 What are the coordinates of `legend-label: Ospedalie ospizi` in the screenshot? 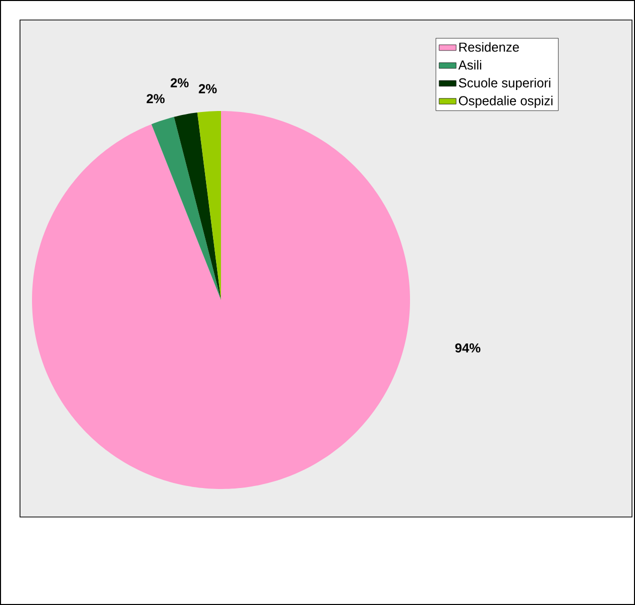 It's located at (505, 102).